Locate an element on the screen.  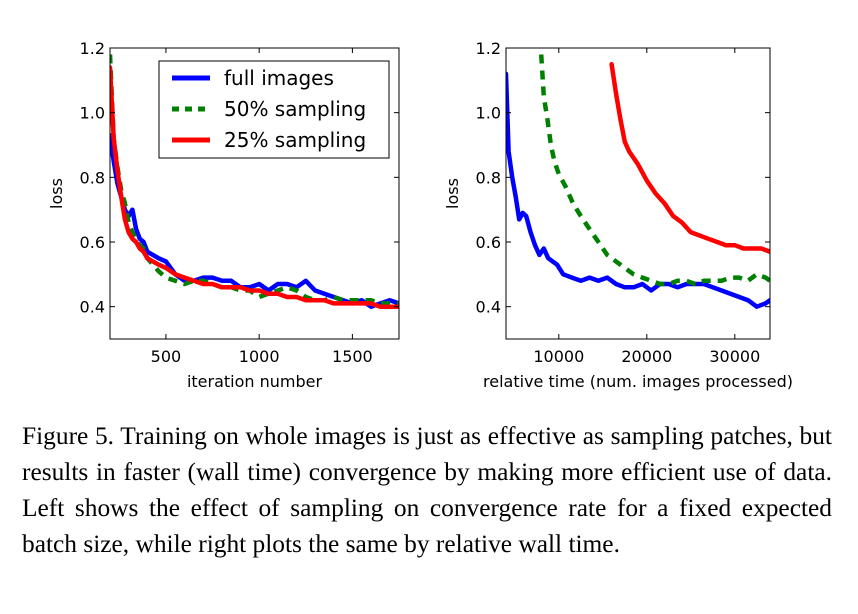
axes-frame is located at coordinates (638, 193).